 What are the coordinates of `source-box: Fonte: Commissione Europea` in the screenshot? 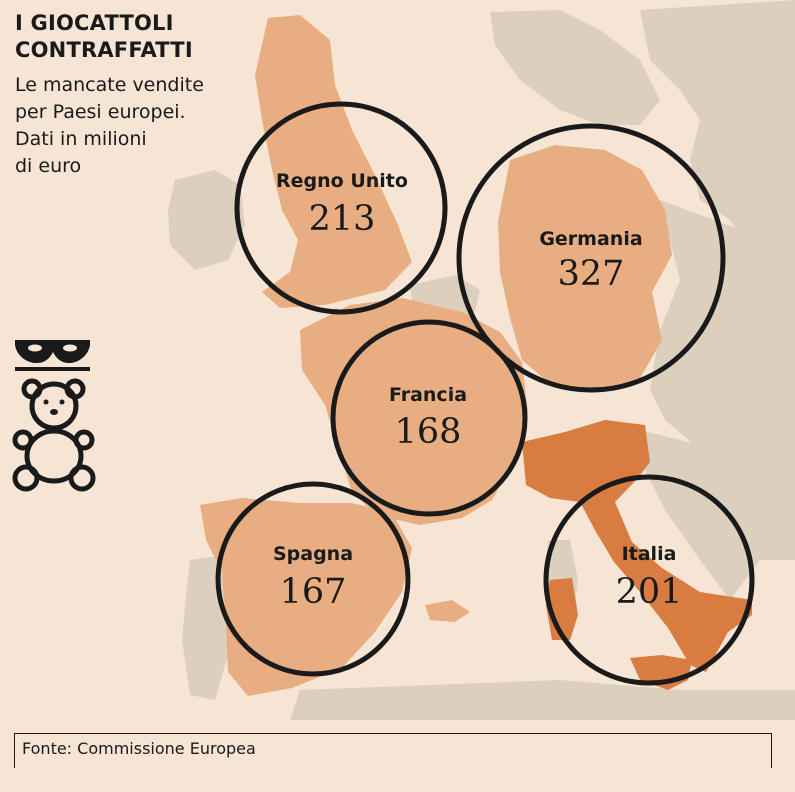 It's located at (393, 750).